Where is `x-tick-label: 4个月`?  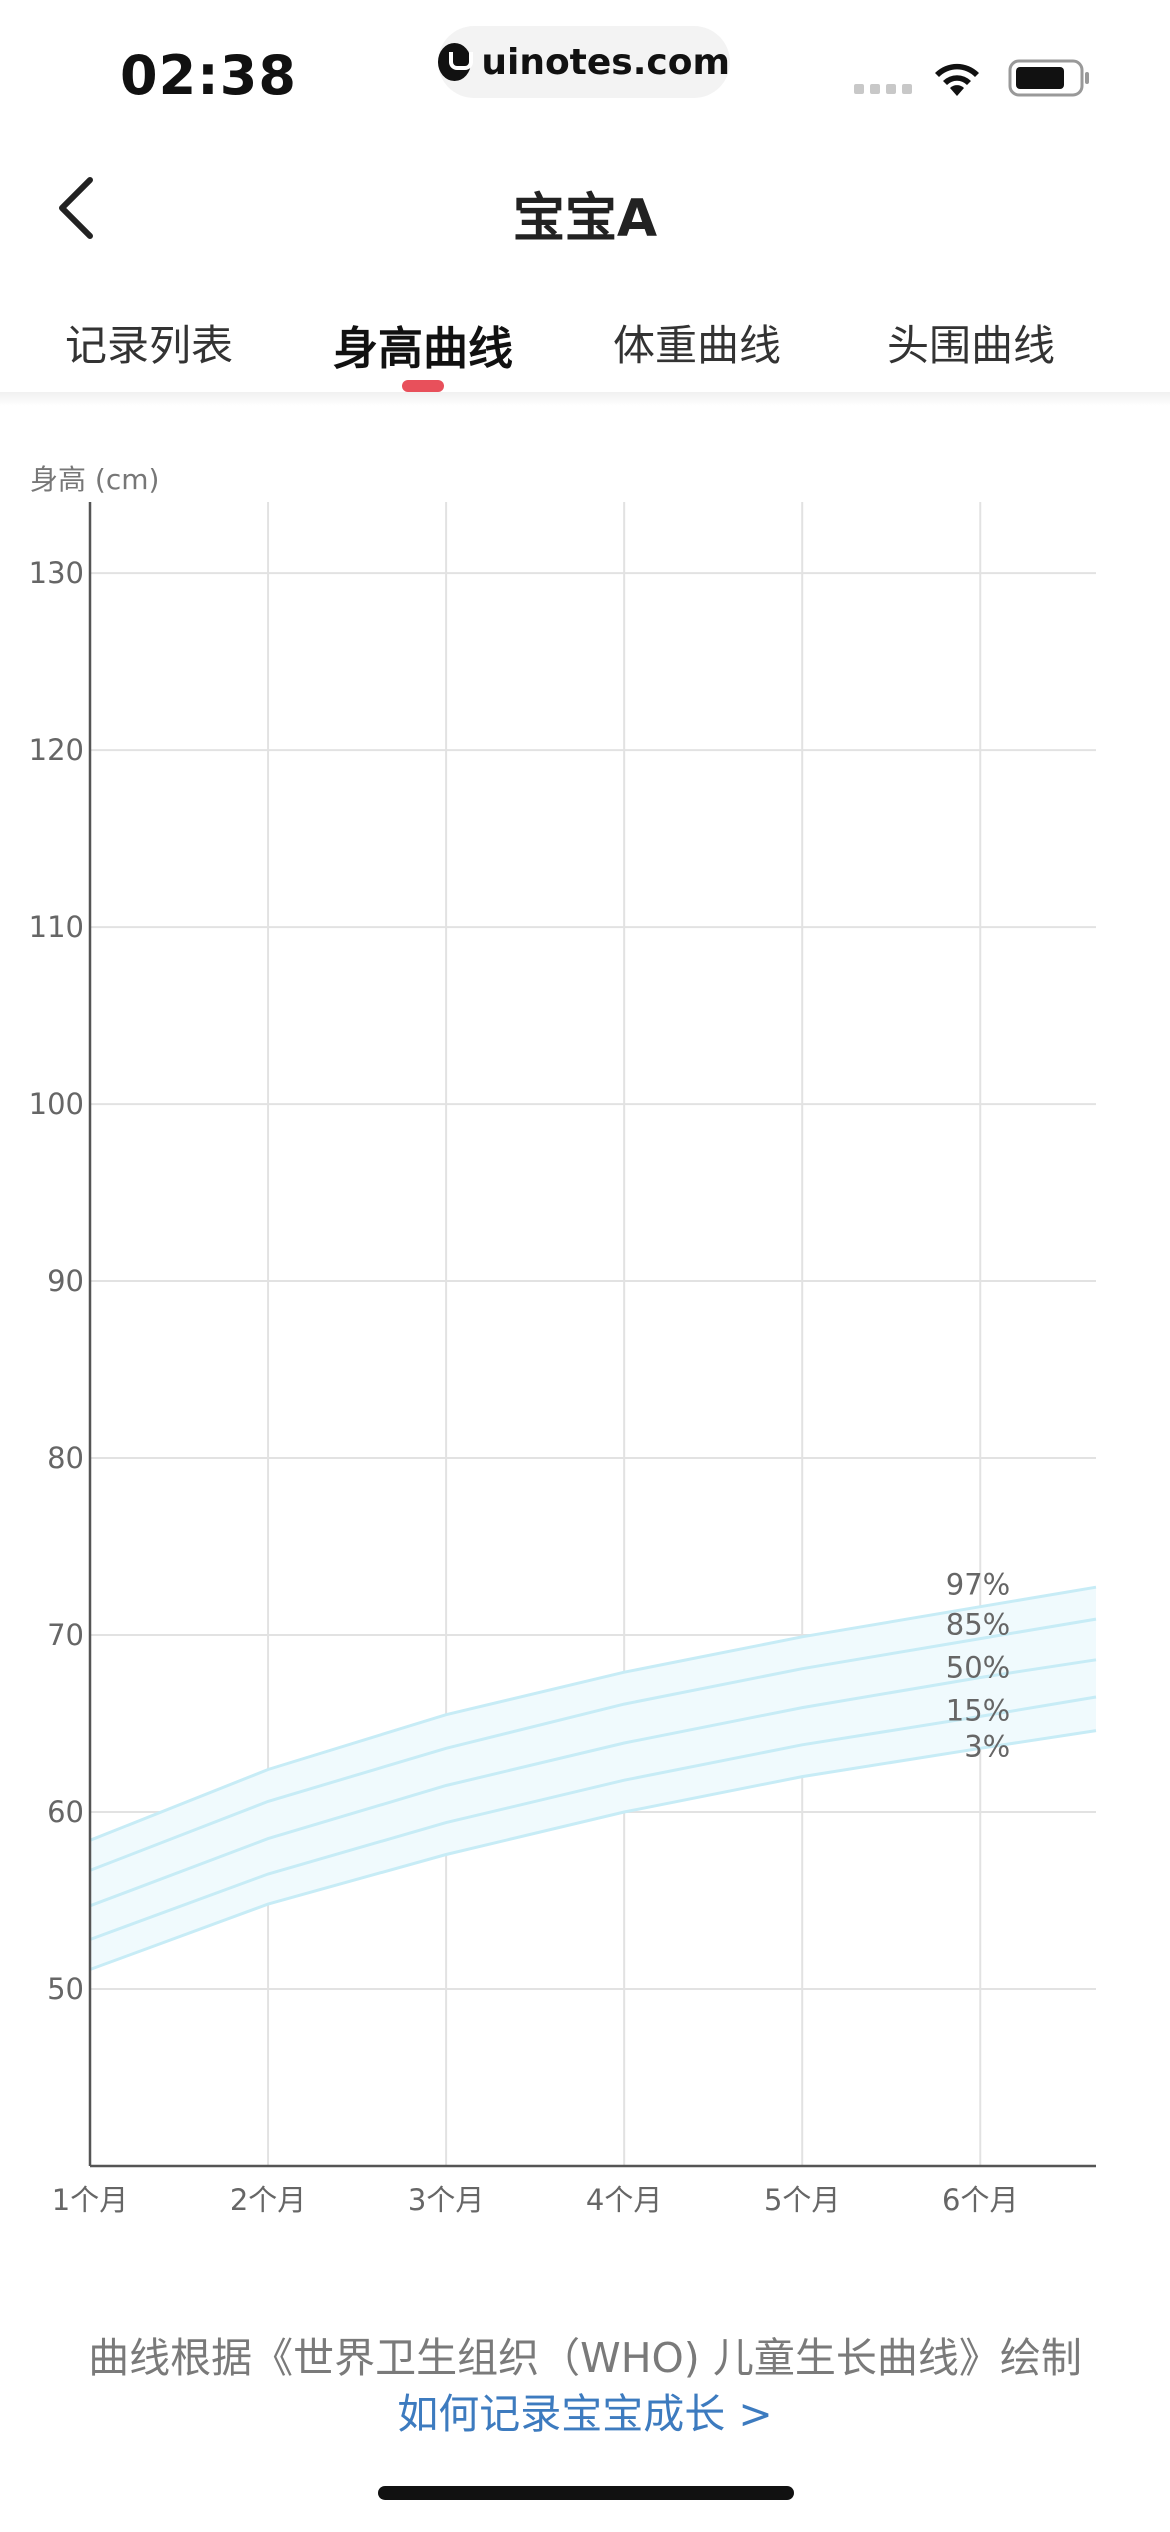
x-tick-label: 4个月 is located at coordinates (624, 2200).